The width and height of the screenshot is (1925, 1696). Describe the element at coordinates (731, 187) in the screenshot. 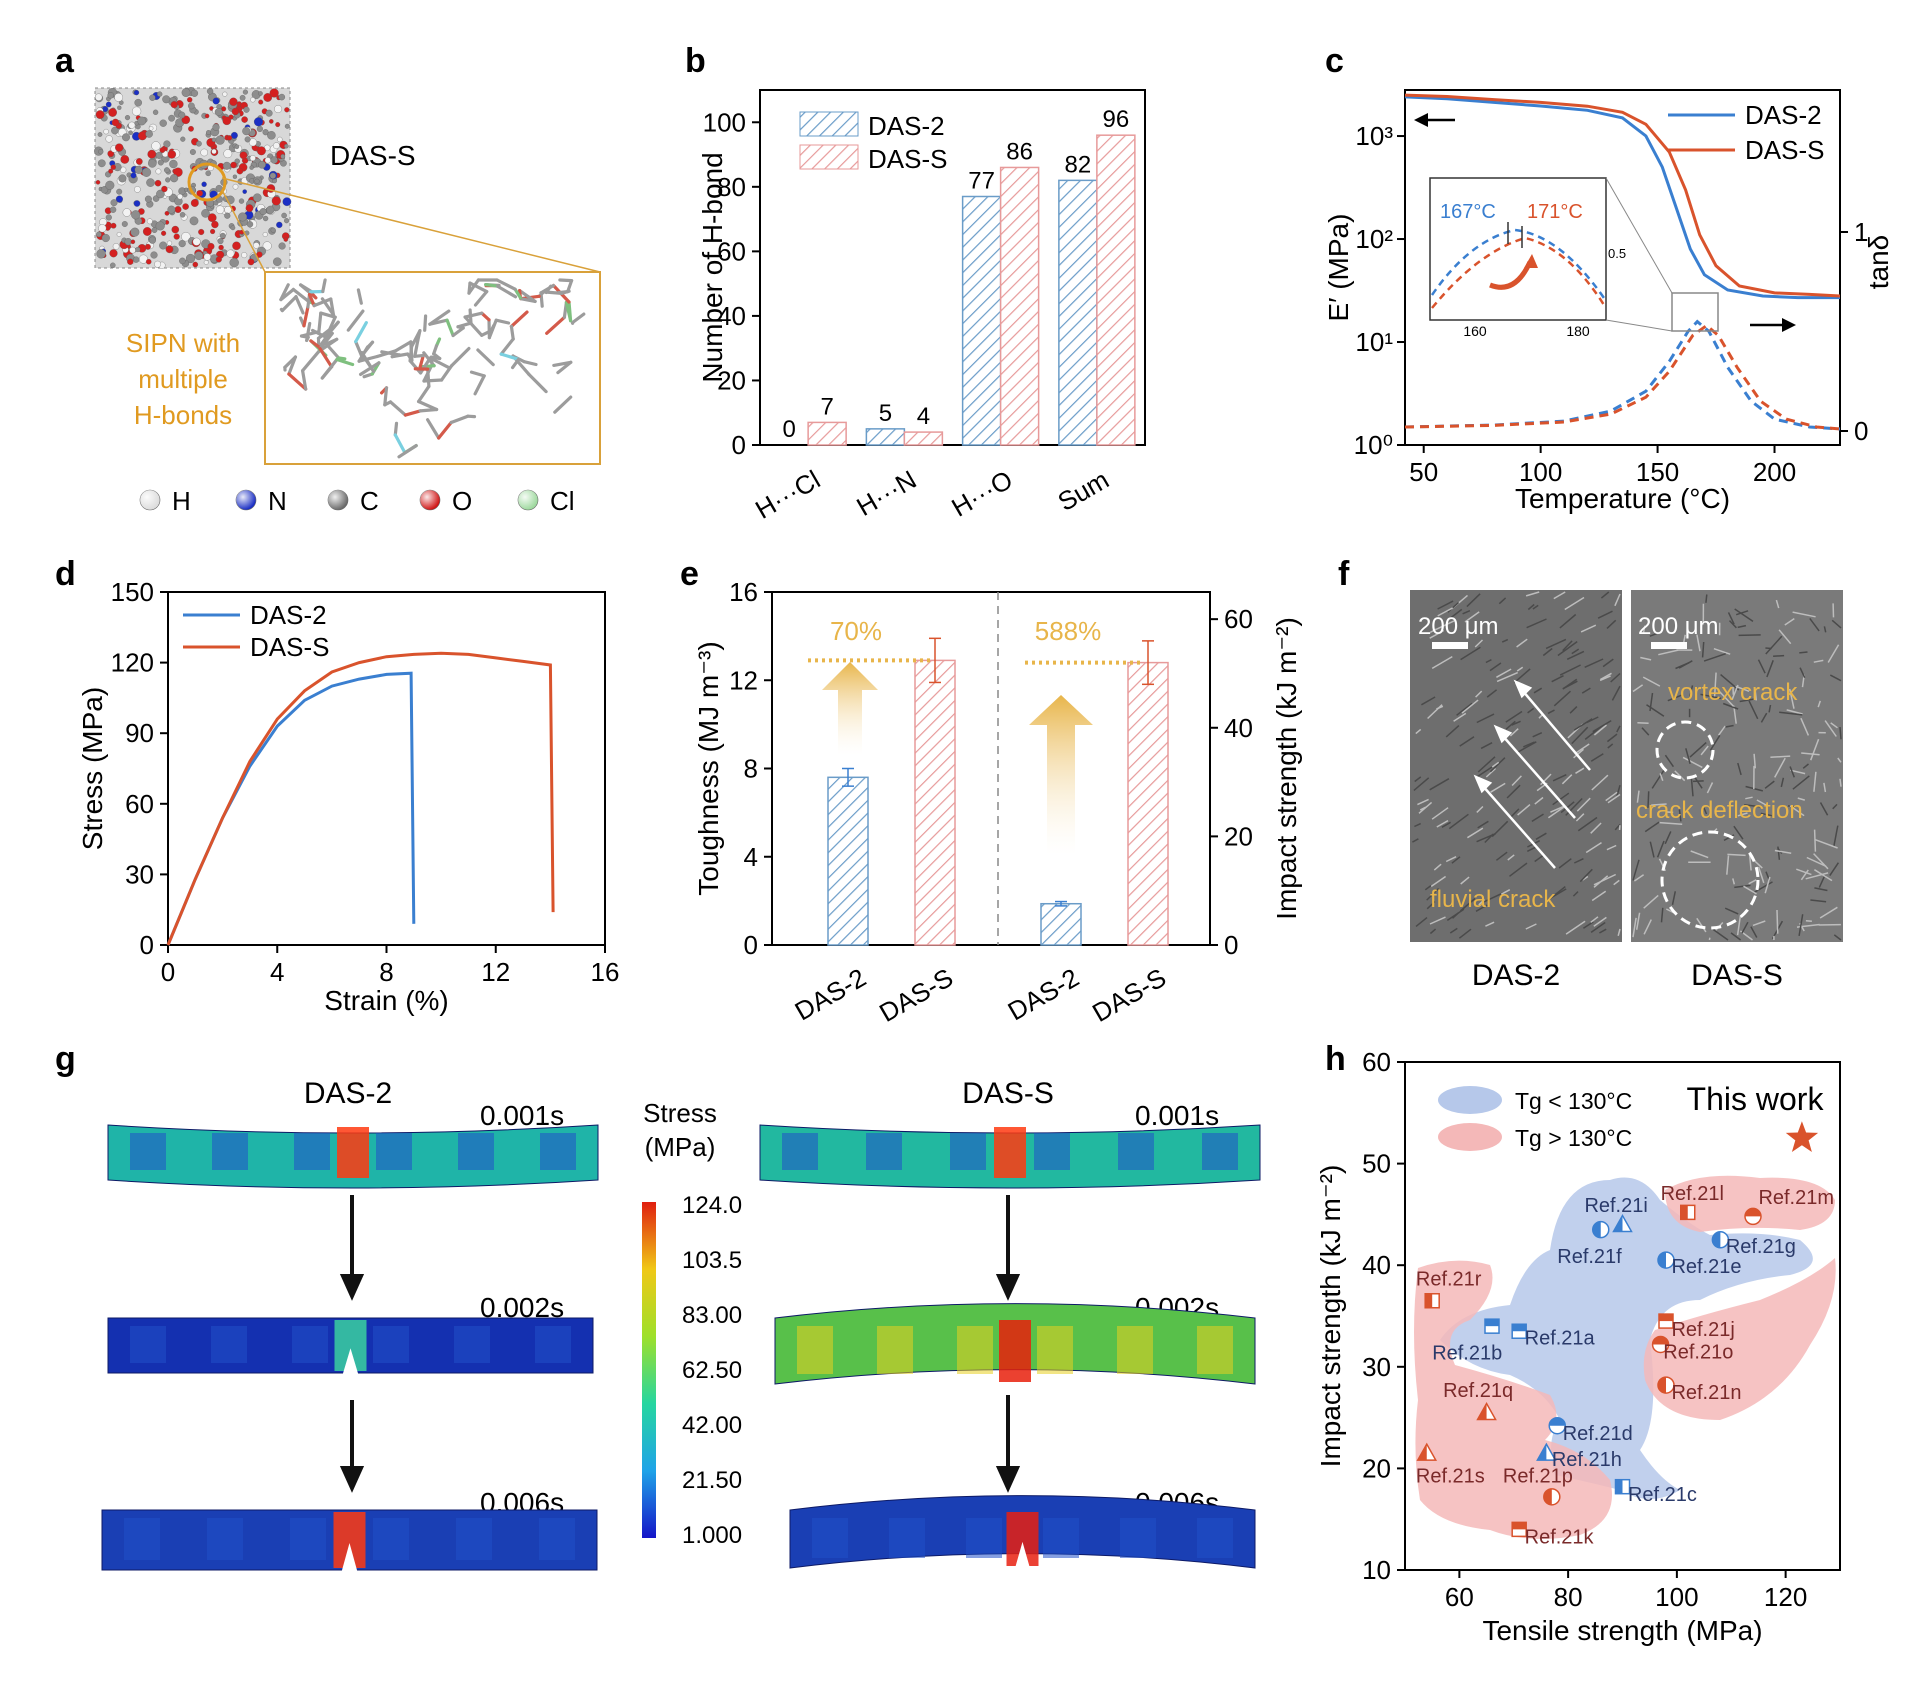

I see `y-tick-label: 80` at that location.